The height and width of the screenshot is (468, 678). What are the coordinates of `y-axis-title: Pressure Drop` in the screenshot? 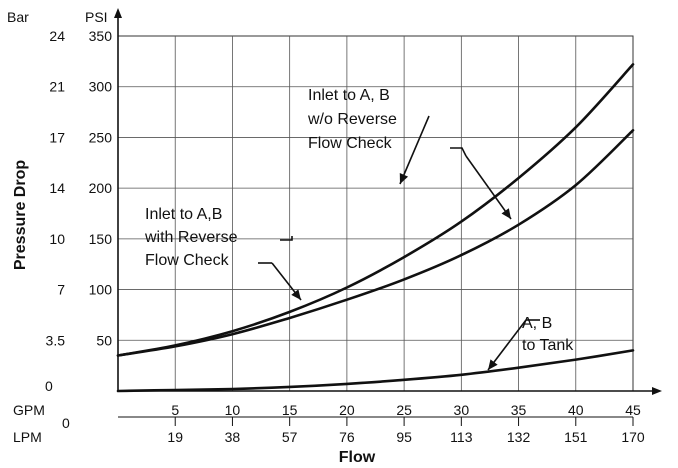 It's located at (20, 215).